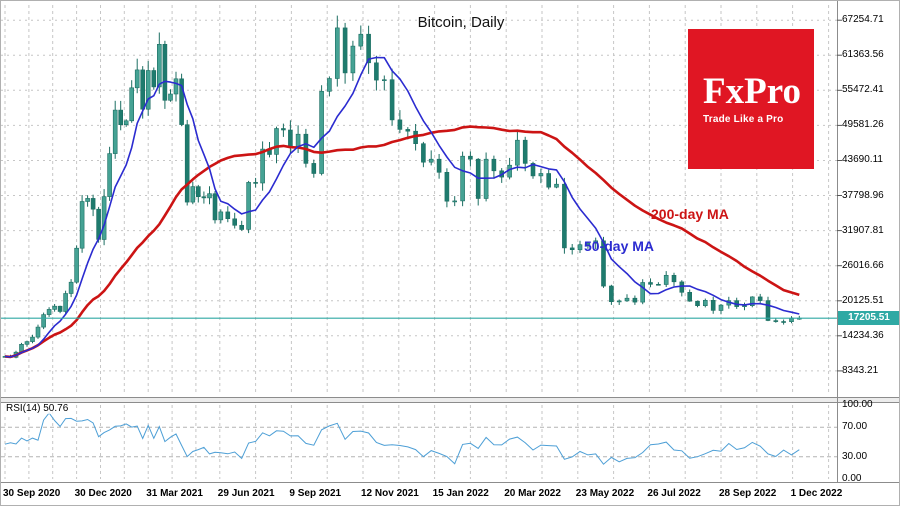 The image size is (900, 506). What do you see at coordinates (855, 427) in the screenshot?
I see `rsi-tick-label: 70.00` at bounding box center [855, 427].